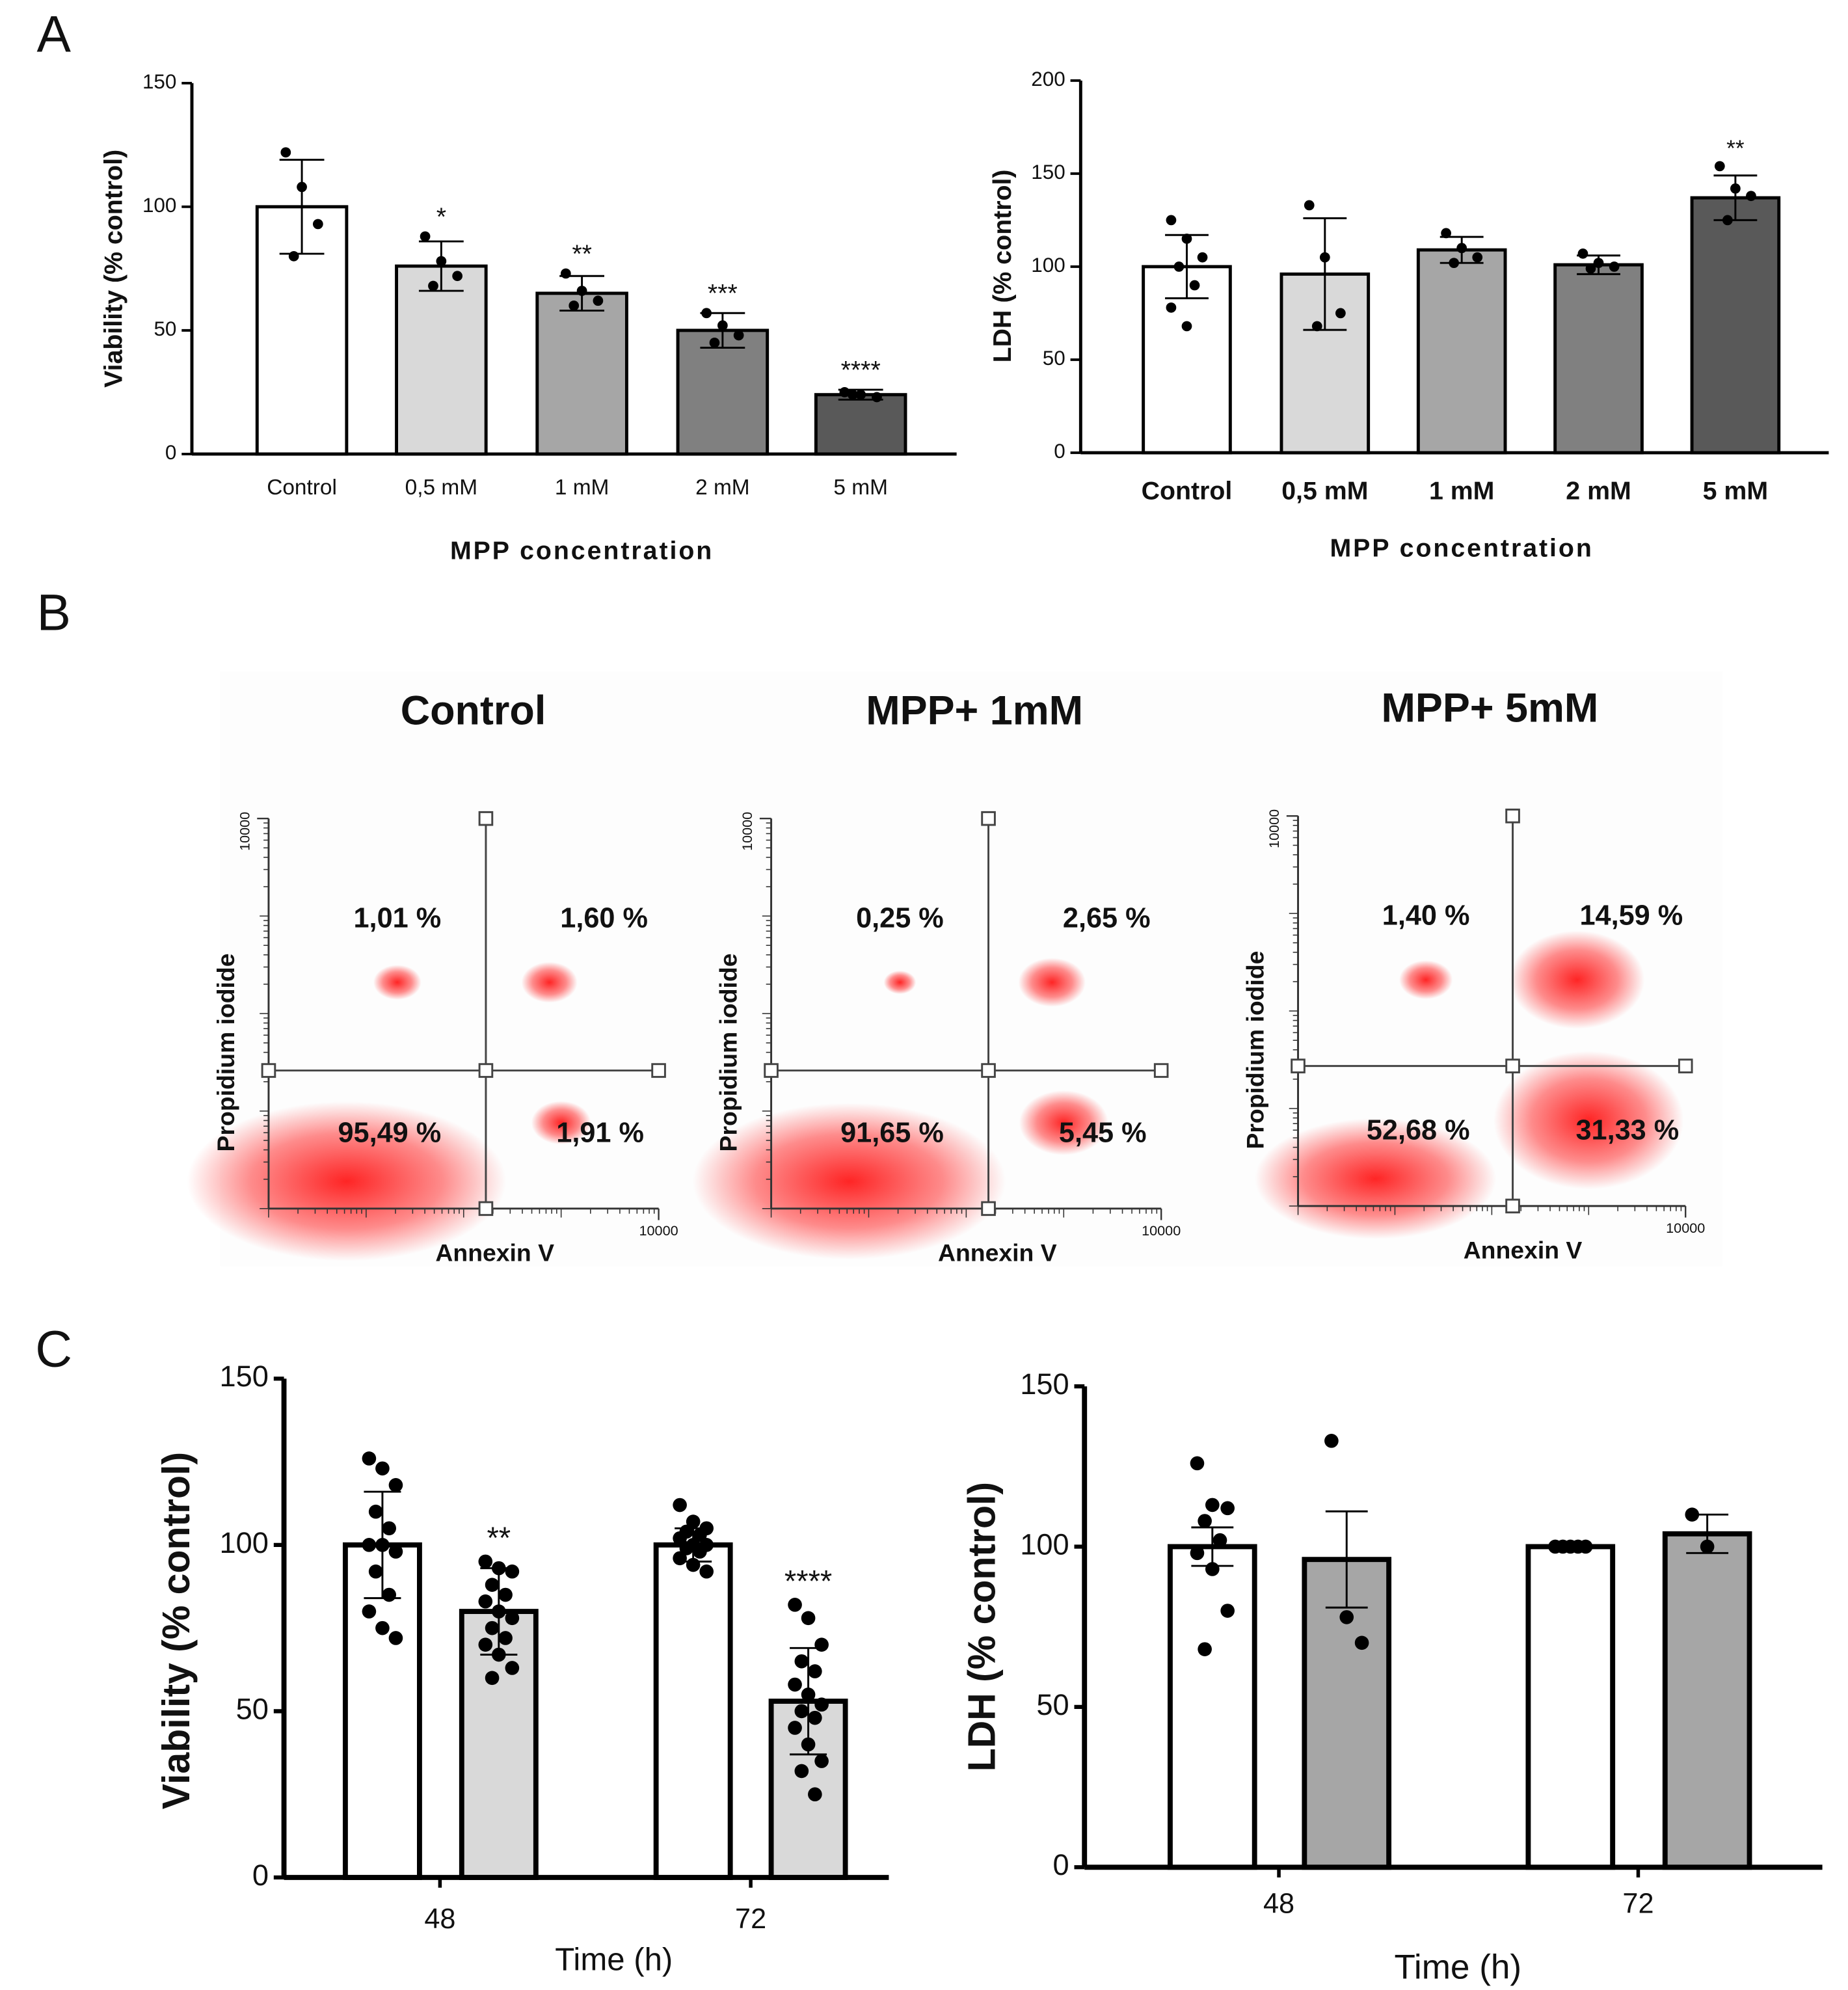 The height and width of the screenshot is (1990, 1848). What do you see at coordinates (900, 919) in the screenshot?
I see `quadrant-label: 0,25 %` at bounding box center [900, 919].